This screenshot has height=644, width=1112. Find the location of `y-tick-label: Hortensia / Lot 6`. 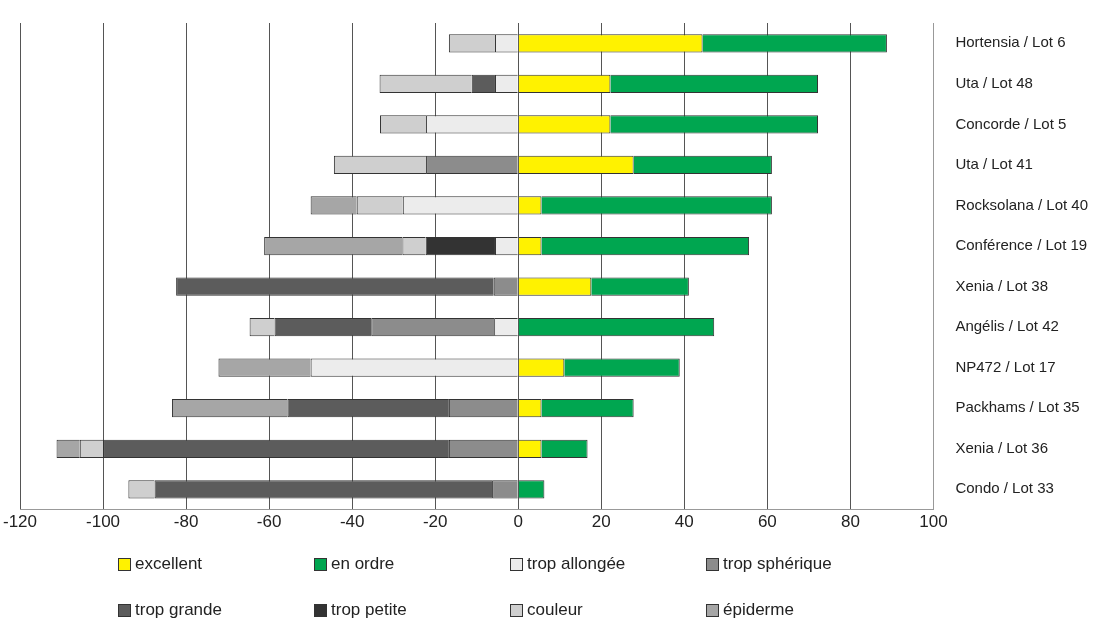

y-tick-label: Hortensia / Lot 6 is located at coordinates (1010, 42).